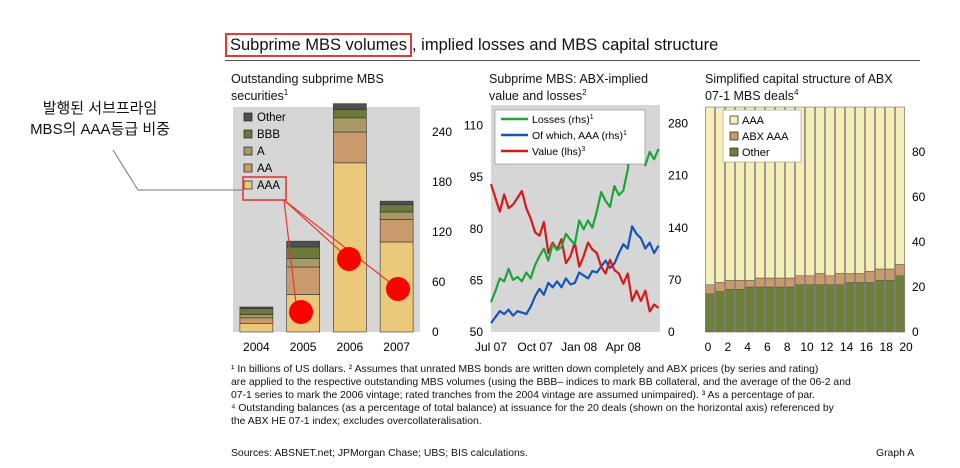 Image resolution: width=960 pixels, height=468 pixels. I want to click on left-tick-label: 95, so click(477, 177).